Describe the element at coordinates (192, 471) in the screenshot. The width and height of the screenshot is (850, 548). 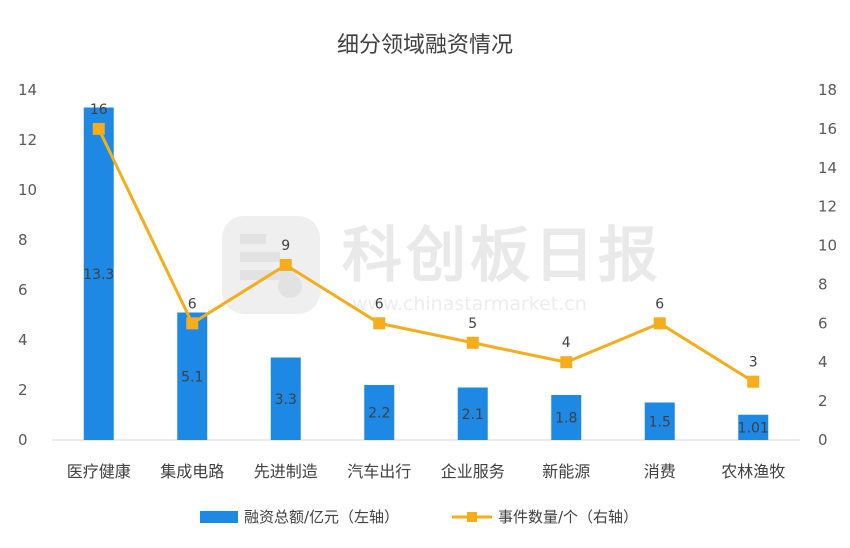
I see `x-tick-label: 集成电路` at that location.